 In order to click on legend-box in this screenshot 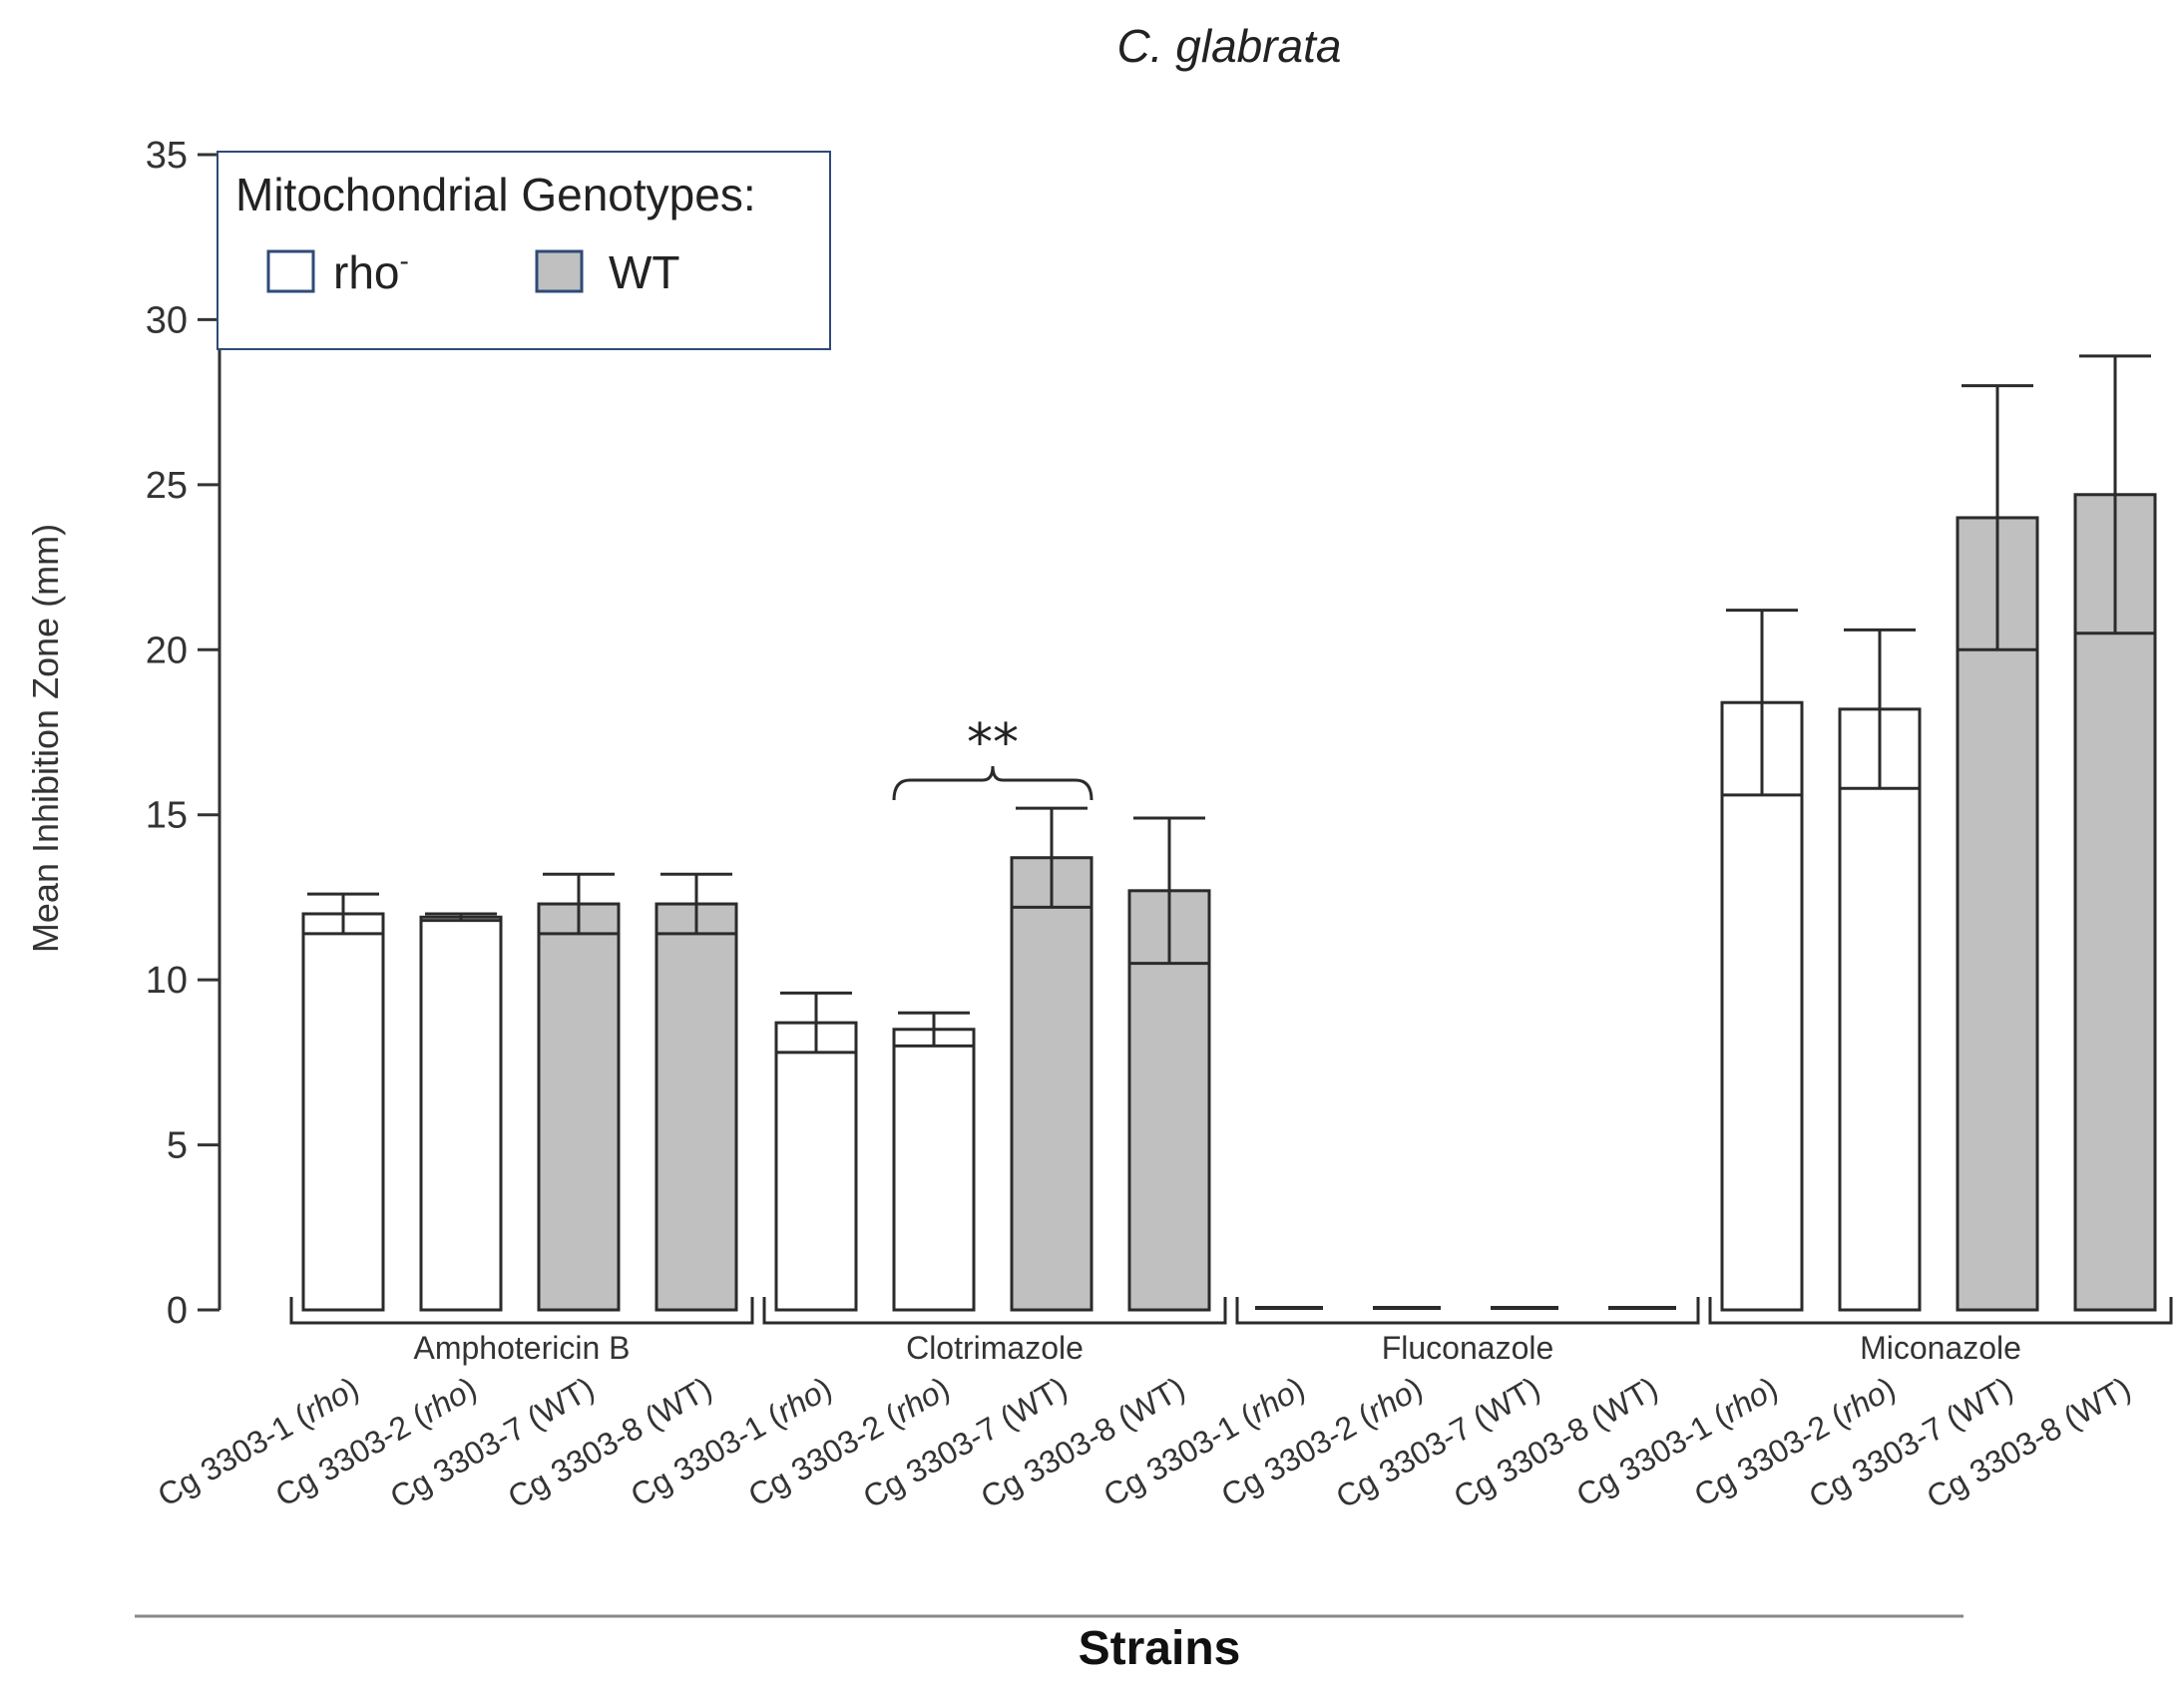, I will do `click(524, 250)`.